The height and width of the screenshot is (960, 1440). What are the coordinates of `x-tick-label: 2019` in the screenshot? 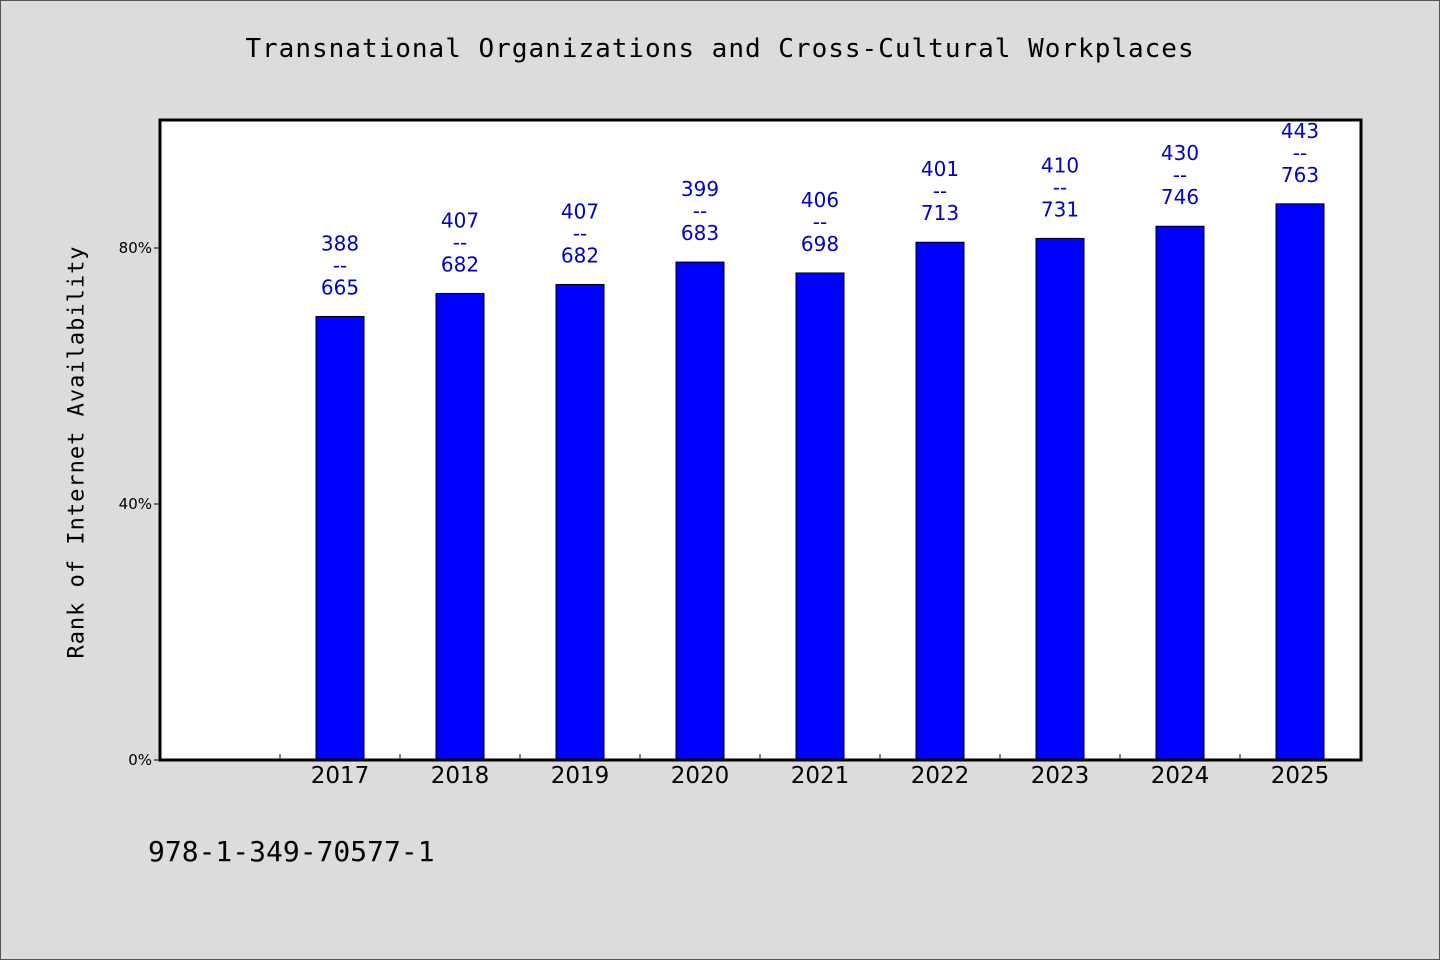 It's located at (580, 776).